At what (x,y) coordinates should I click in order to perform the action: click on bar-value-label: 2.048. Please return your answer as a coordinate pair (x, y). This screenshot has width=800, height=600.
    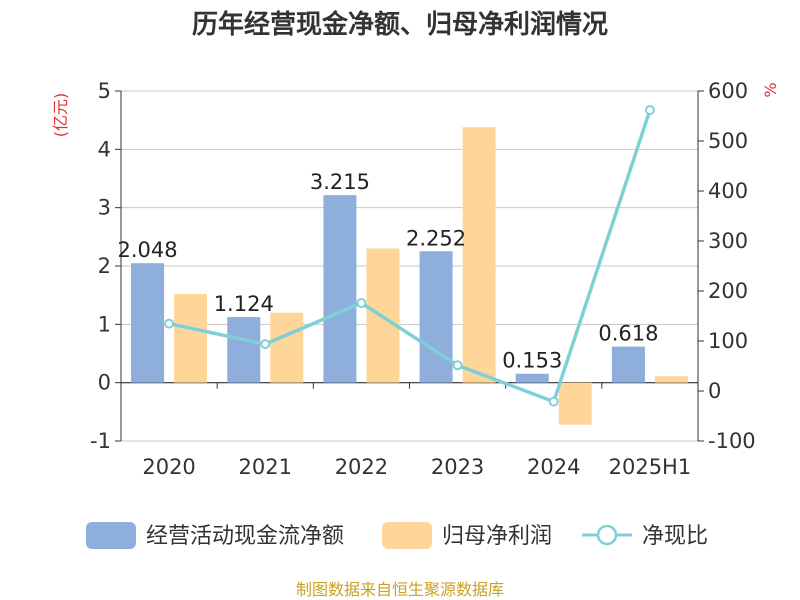
    Looking at the image, I should click on (148, 250).